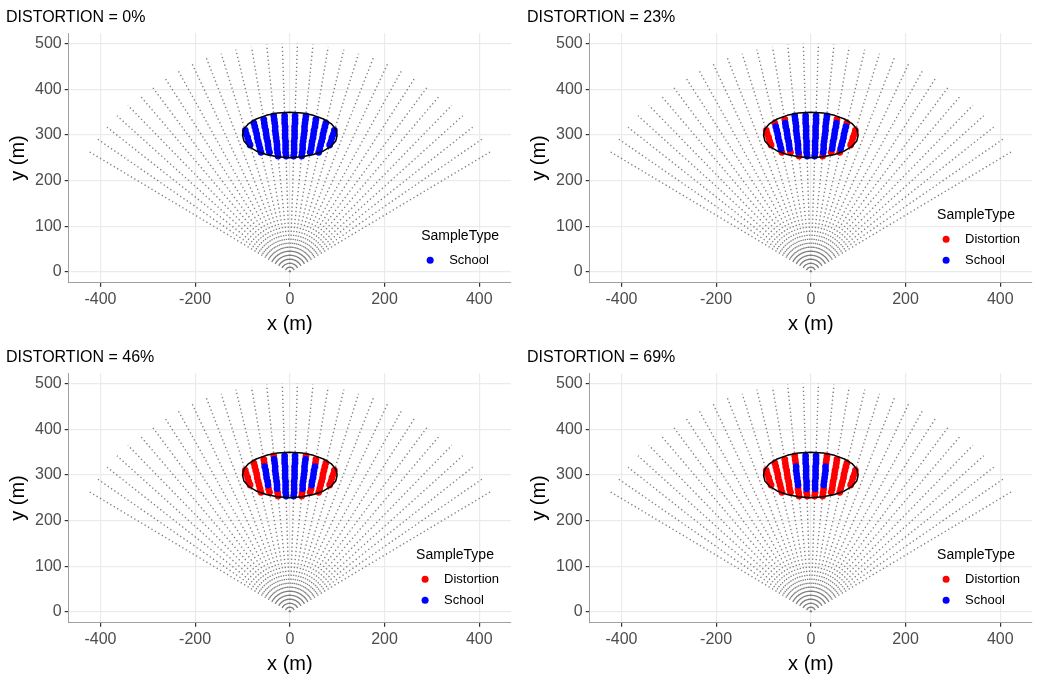  Describe the element at coordinates (601, 17) in the screenshot. I see `chart-title: DISTORTION = 23%` at that location.